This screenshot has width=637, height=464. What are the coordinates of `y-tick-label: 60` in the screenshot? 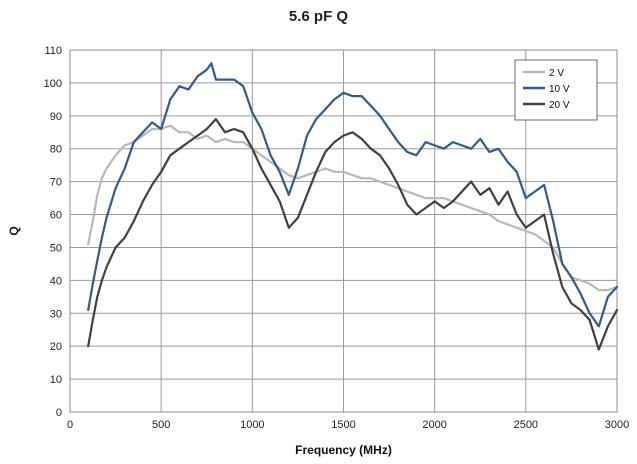 It's located at (56, 216).